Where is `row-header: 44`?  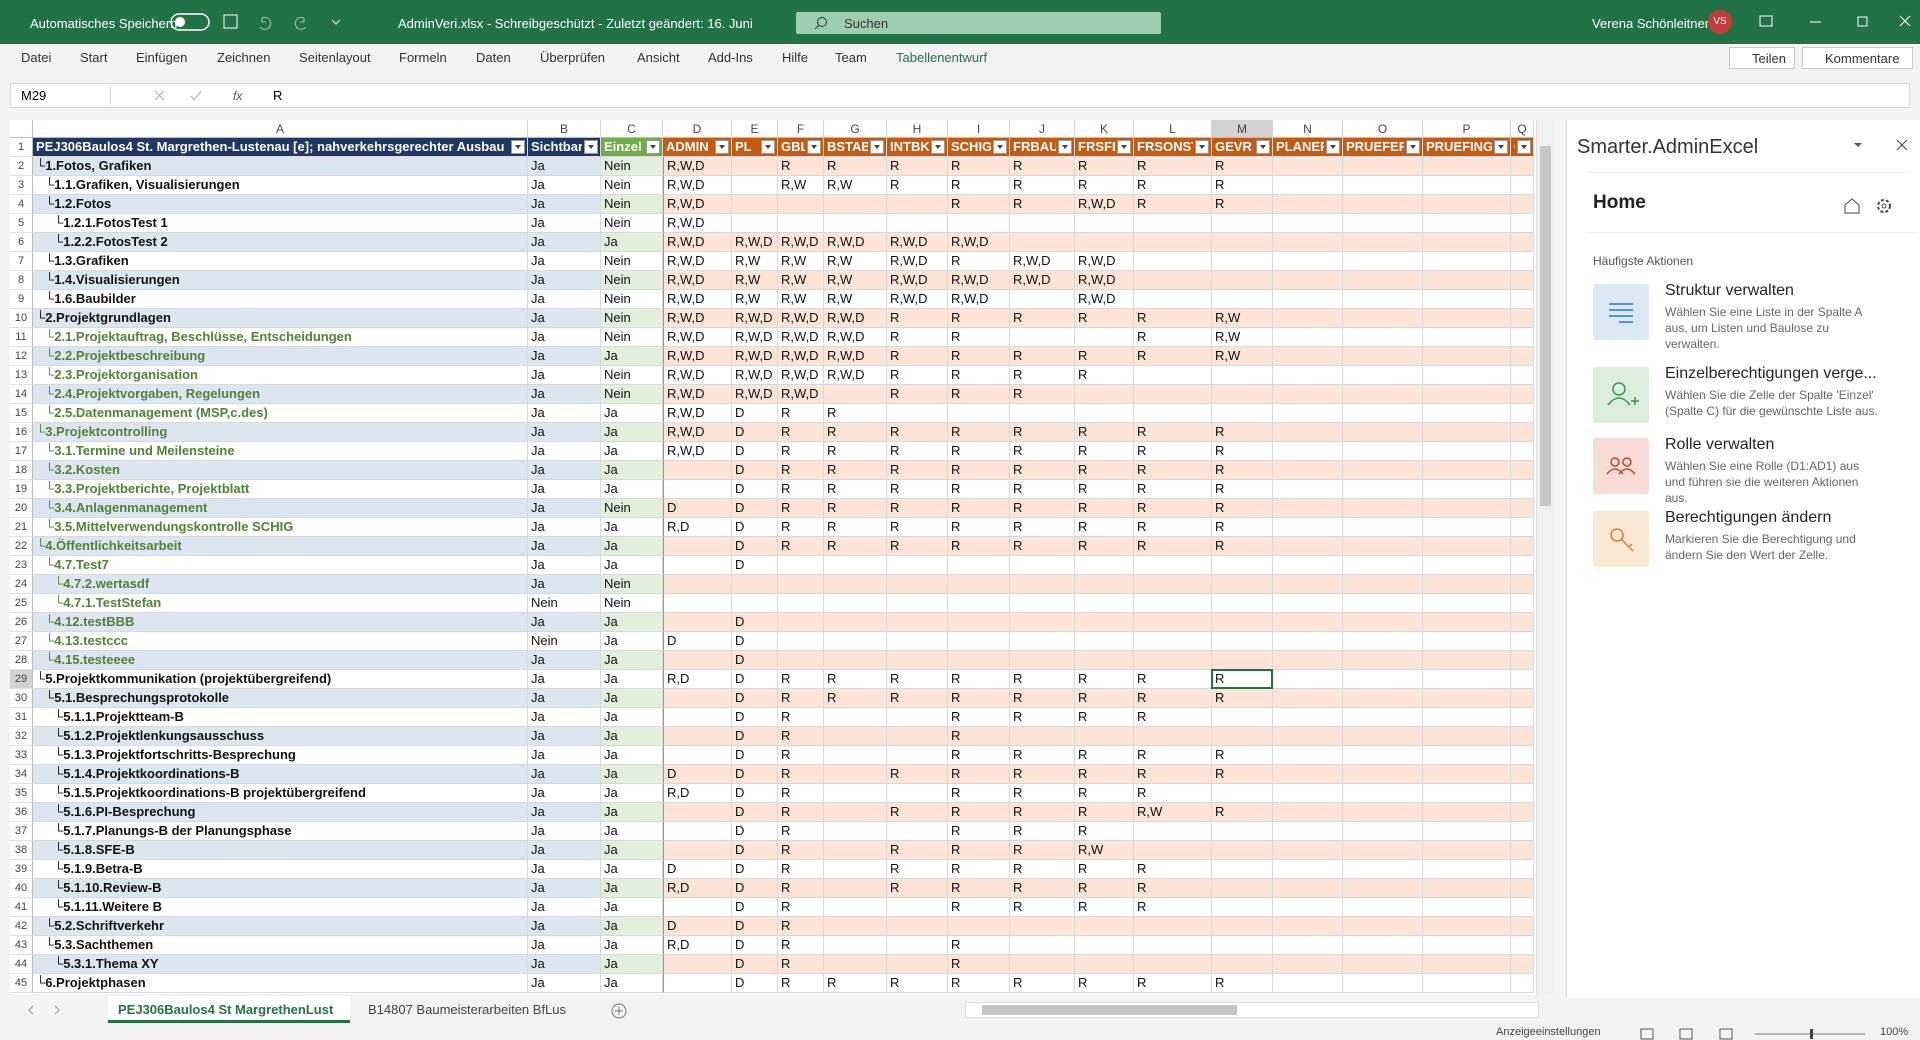 row-header: 44 is located at coordinates (21, 964).